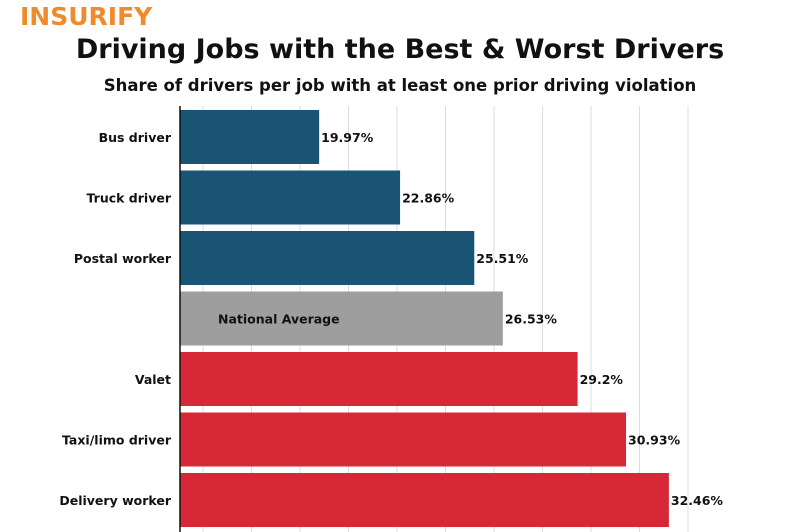  Describe the element at coordinates (135, 137) in the screenshot. I see `category-label: Bus driver` at that location.